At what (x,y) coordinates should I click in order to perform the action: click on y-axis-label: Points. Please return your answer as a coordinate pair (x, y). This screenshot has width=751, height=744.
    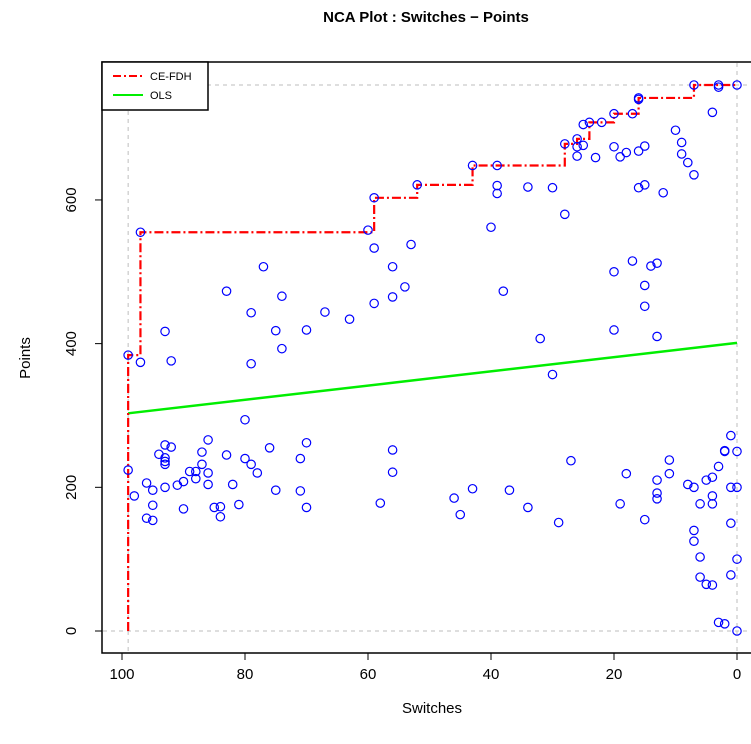
    Looking at the image, I should click on (25, 358).